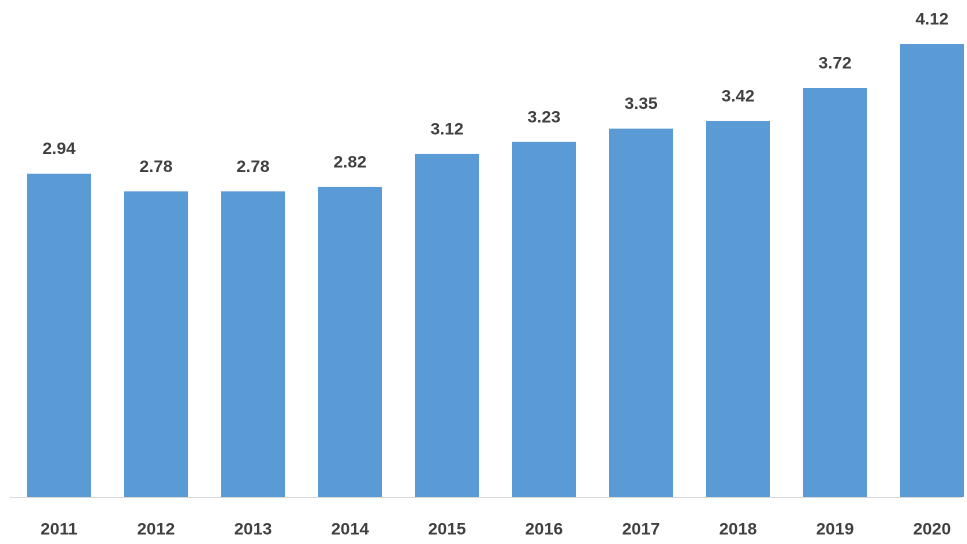 The height and width of the screenshot is (544, 967). What do you see at coordinates (737, 95) in the screenshot?
I see `data-label: 3.42` at bounding box center [737, 95].